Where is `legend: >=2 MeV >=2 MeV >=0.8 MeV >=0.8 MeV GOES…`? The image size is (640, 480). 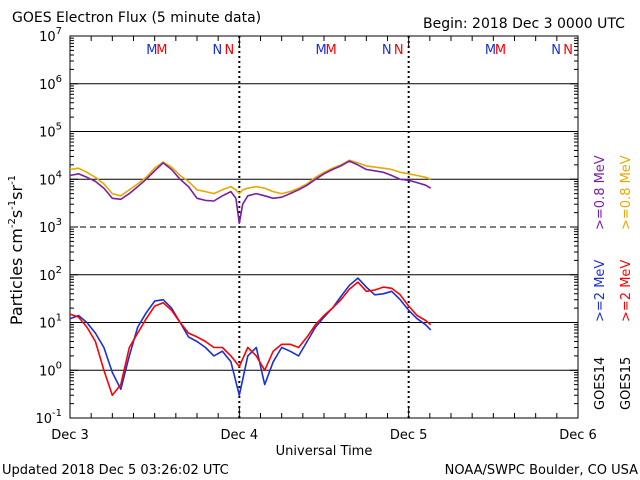
legend: >=2 MeV >=2 MeV >=0.8 MeV >=0.8 MeV GOES… is located at coordinates (613, 282).